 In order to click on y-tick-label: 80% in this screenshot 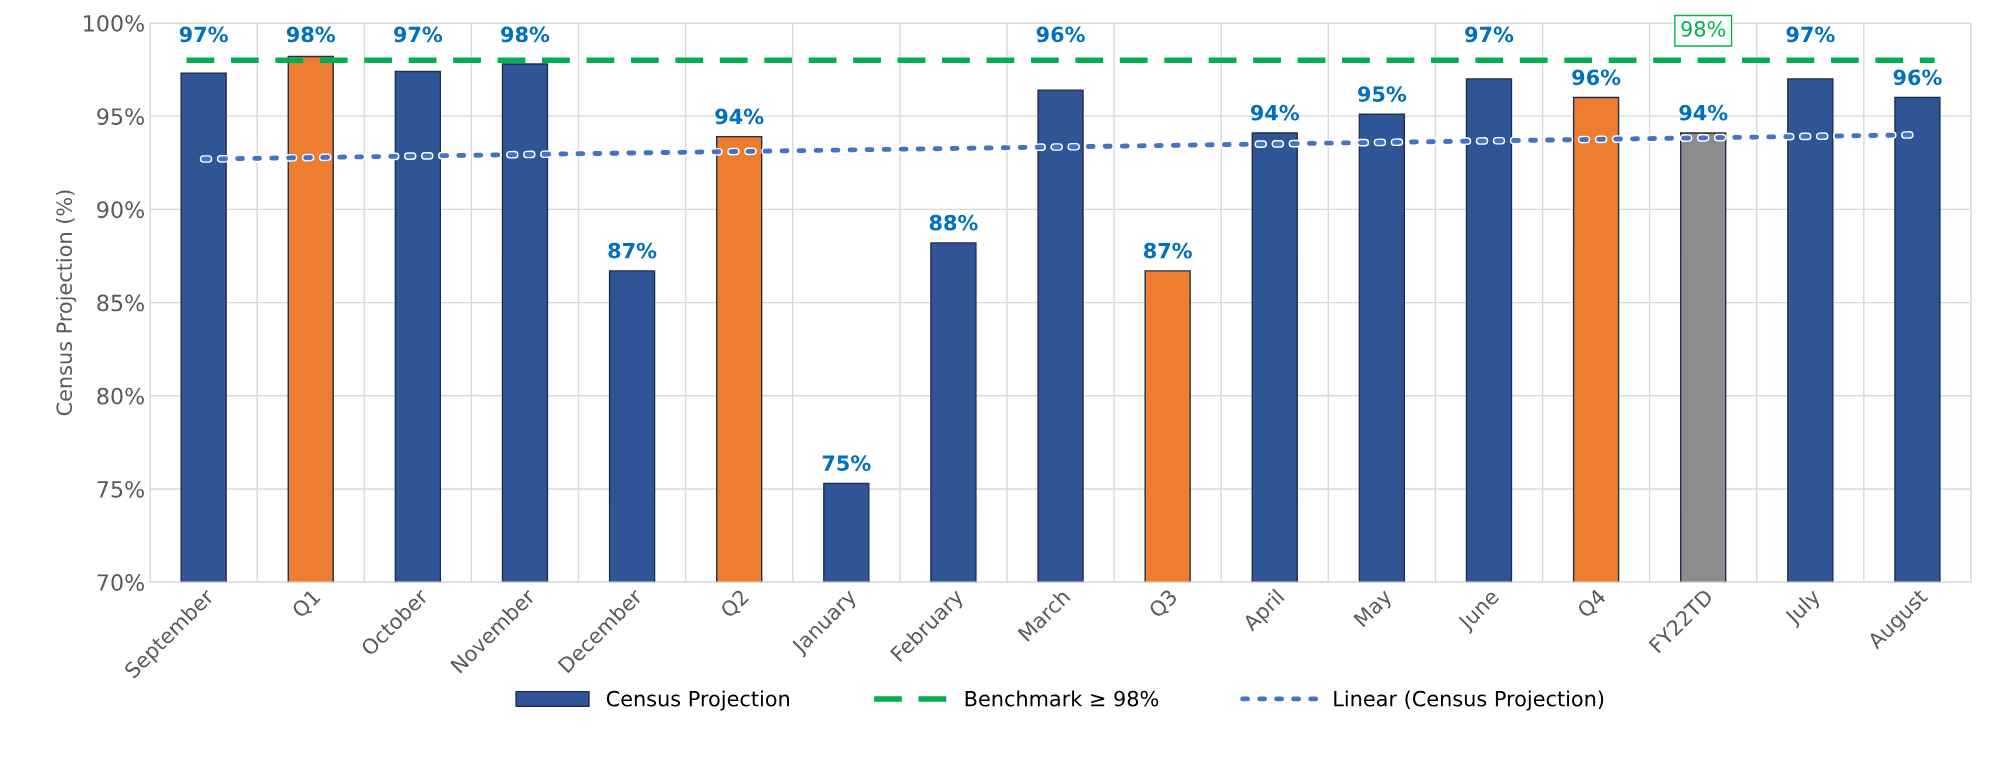, I will do `click(120, 396)`.